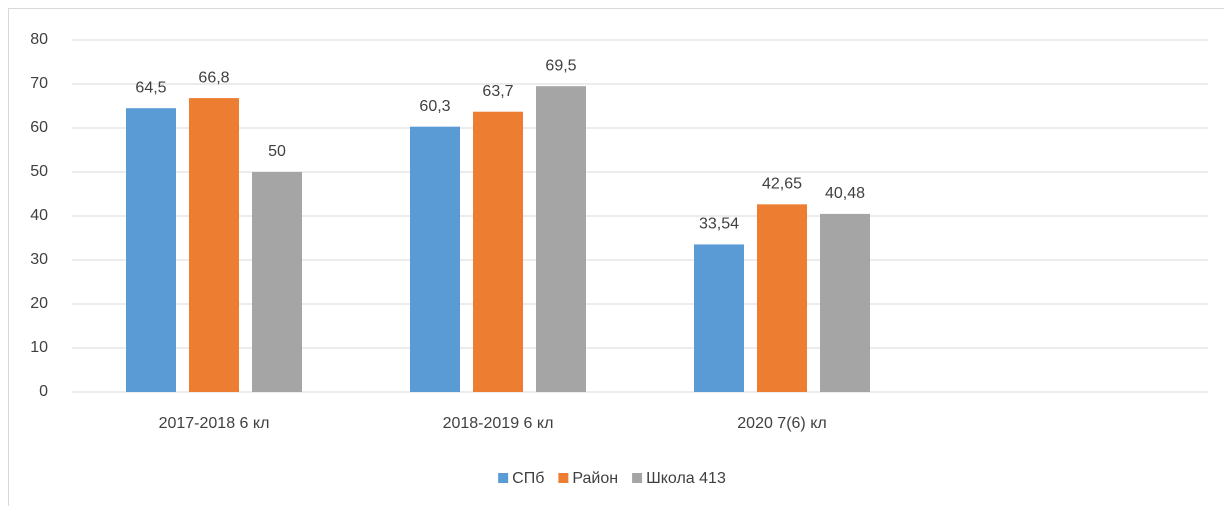 Image resolution: width=1224 pixels, height=506 pixels. I want to click on legend-label: СПб, so click(528, 478).